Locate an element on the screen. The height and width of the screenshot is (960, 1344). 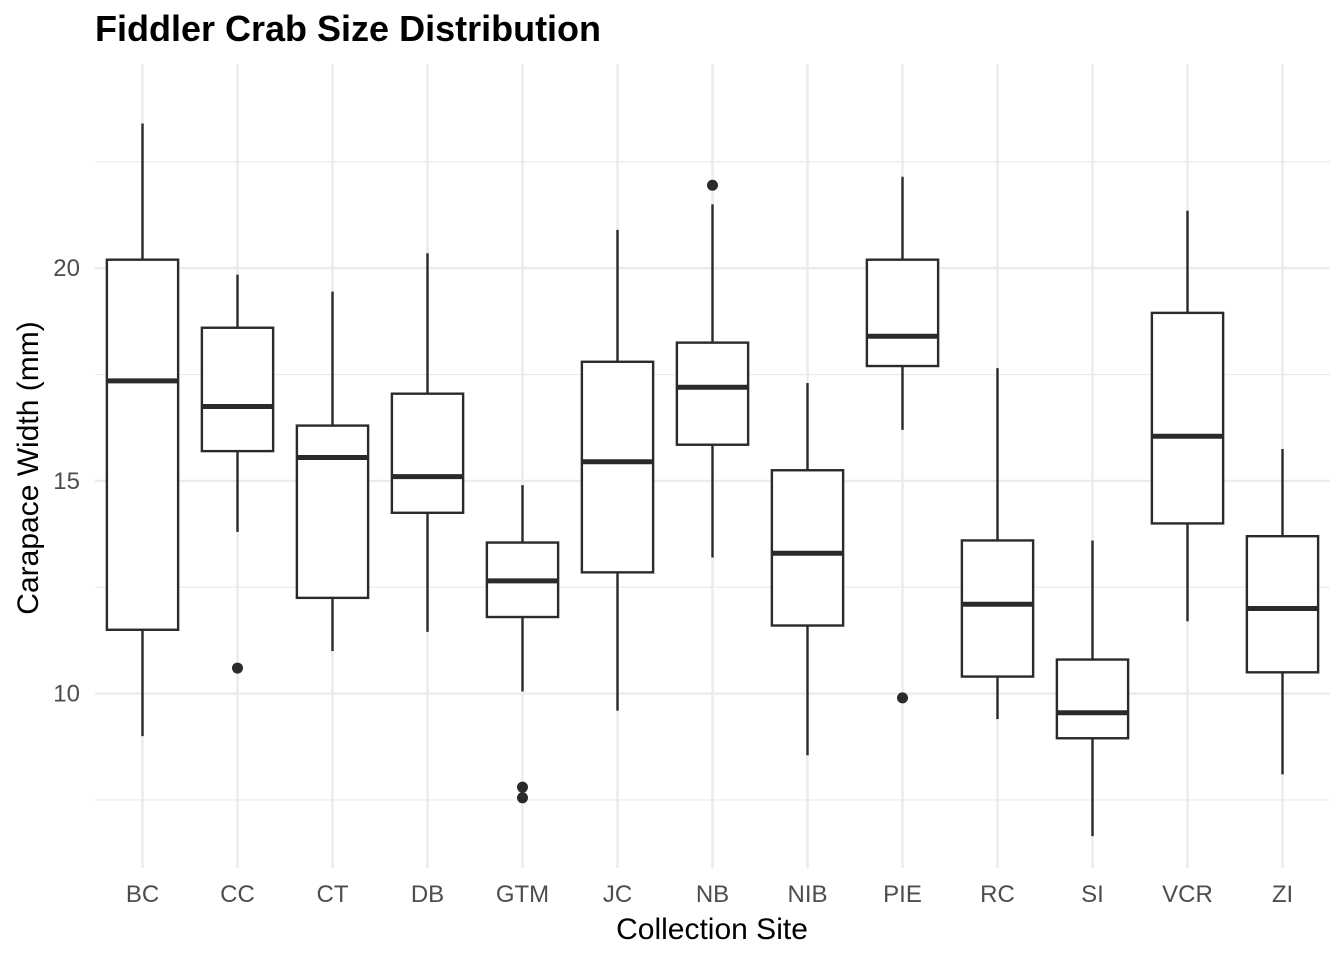
x-tick-label: CT is located at coordinates (333, 894).